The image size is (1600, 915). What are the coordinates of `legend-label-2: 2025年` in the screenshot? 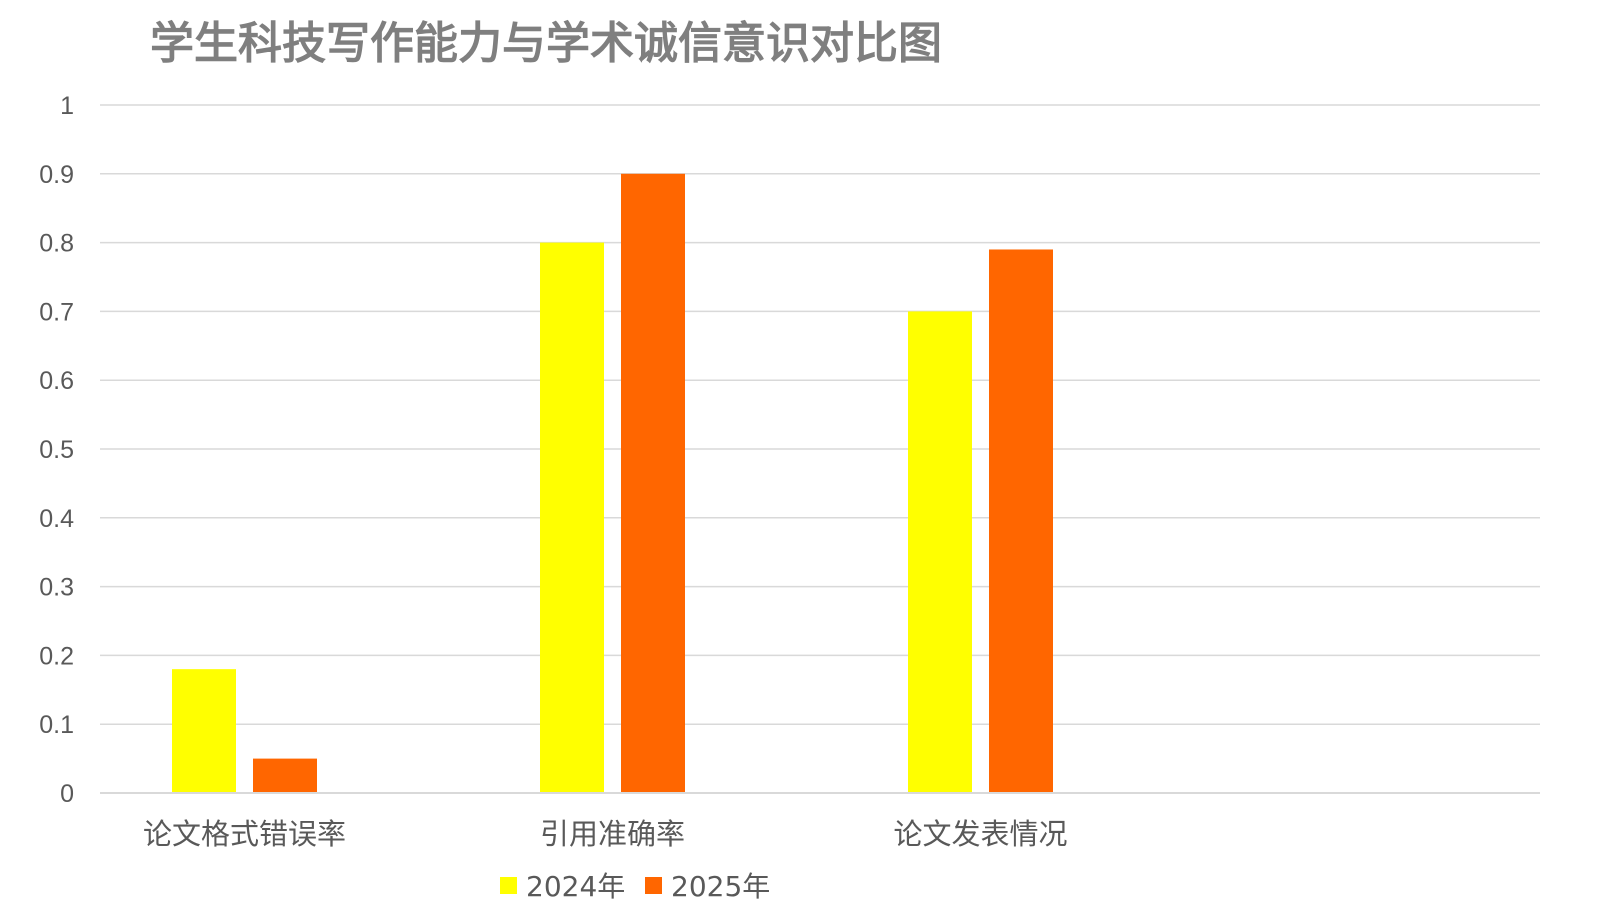 It's located at (720, 886).